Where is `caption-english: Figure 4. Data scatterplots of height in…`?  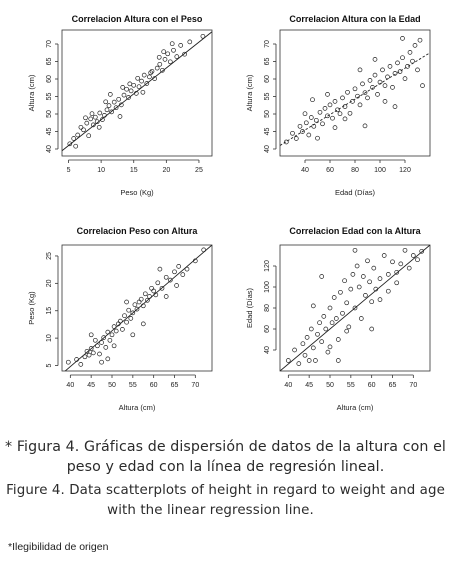 caption-english: Figure 4. Data scatterplots of height in… is located at coordinates (225, 501).